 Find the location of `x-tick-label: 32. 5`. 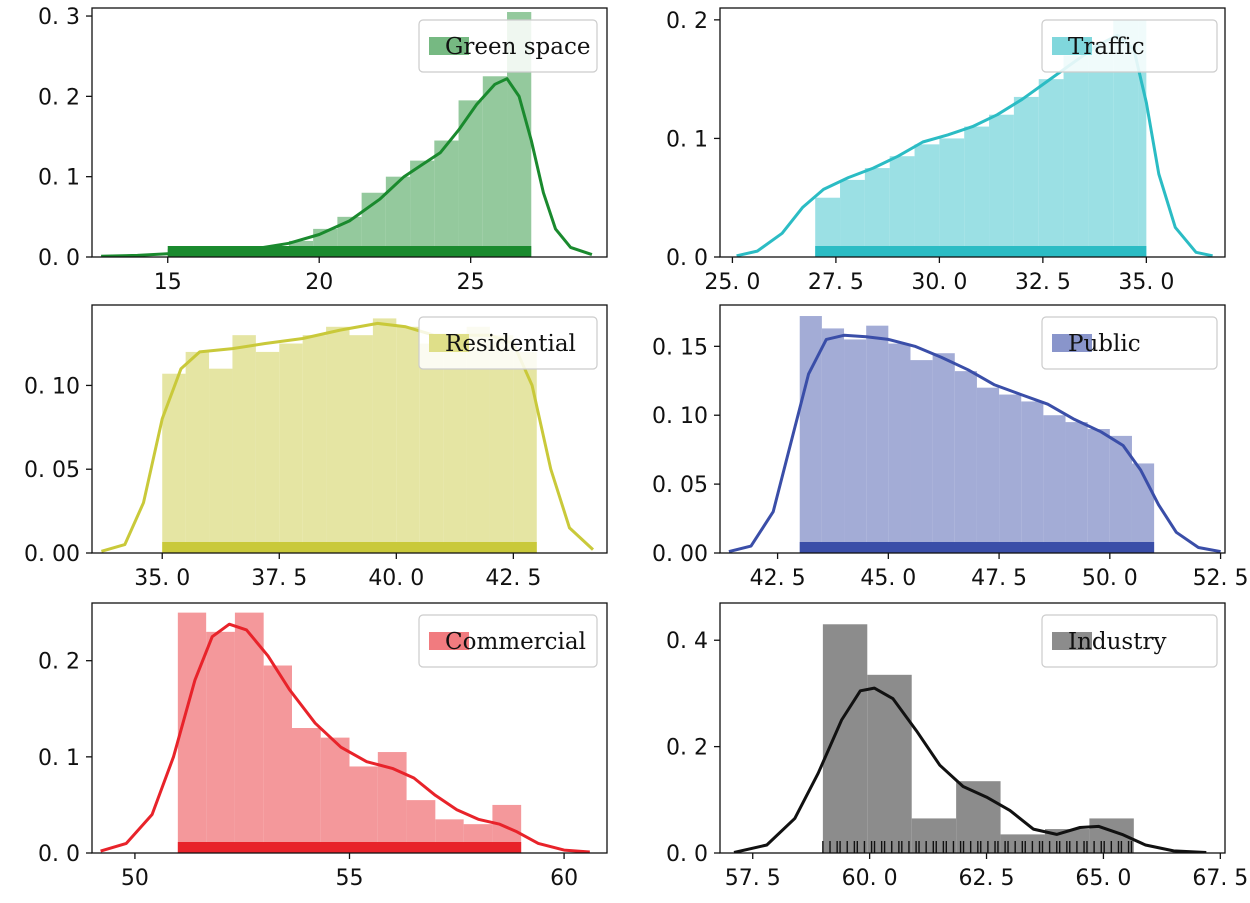

x-tick-label: 32. 5 is located at coordinates (1043, 282).